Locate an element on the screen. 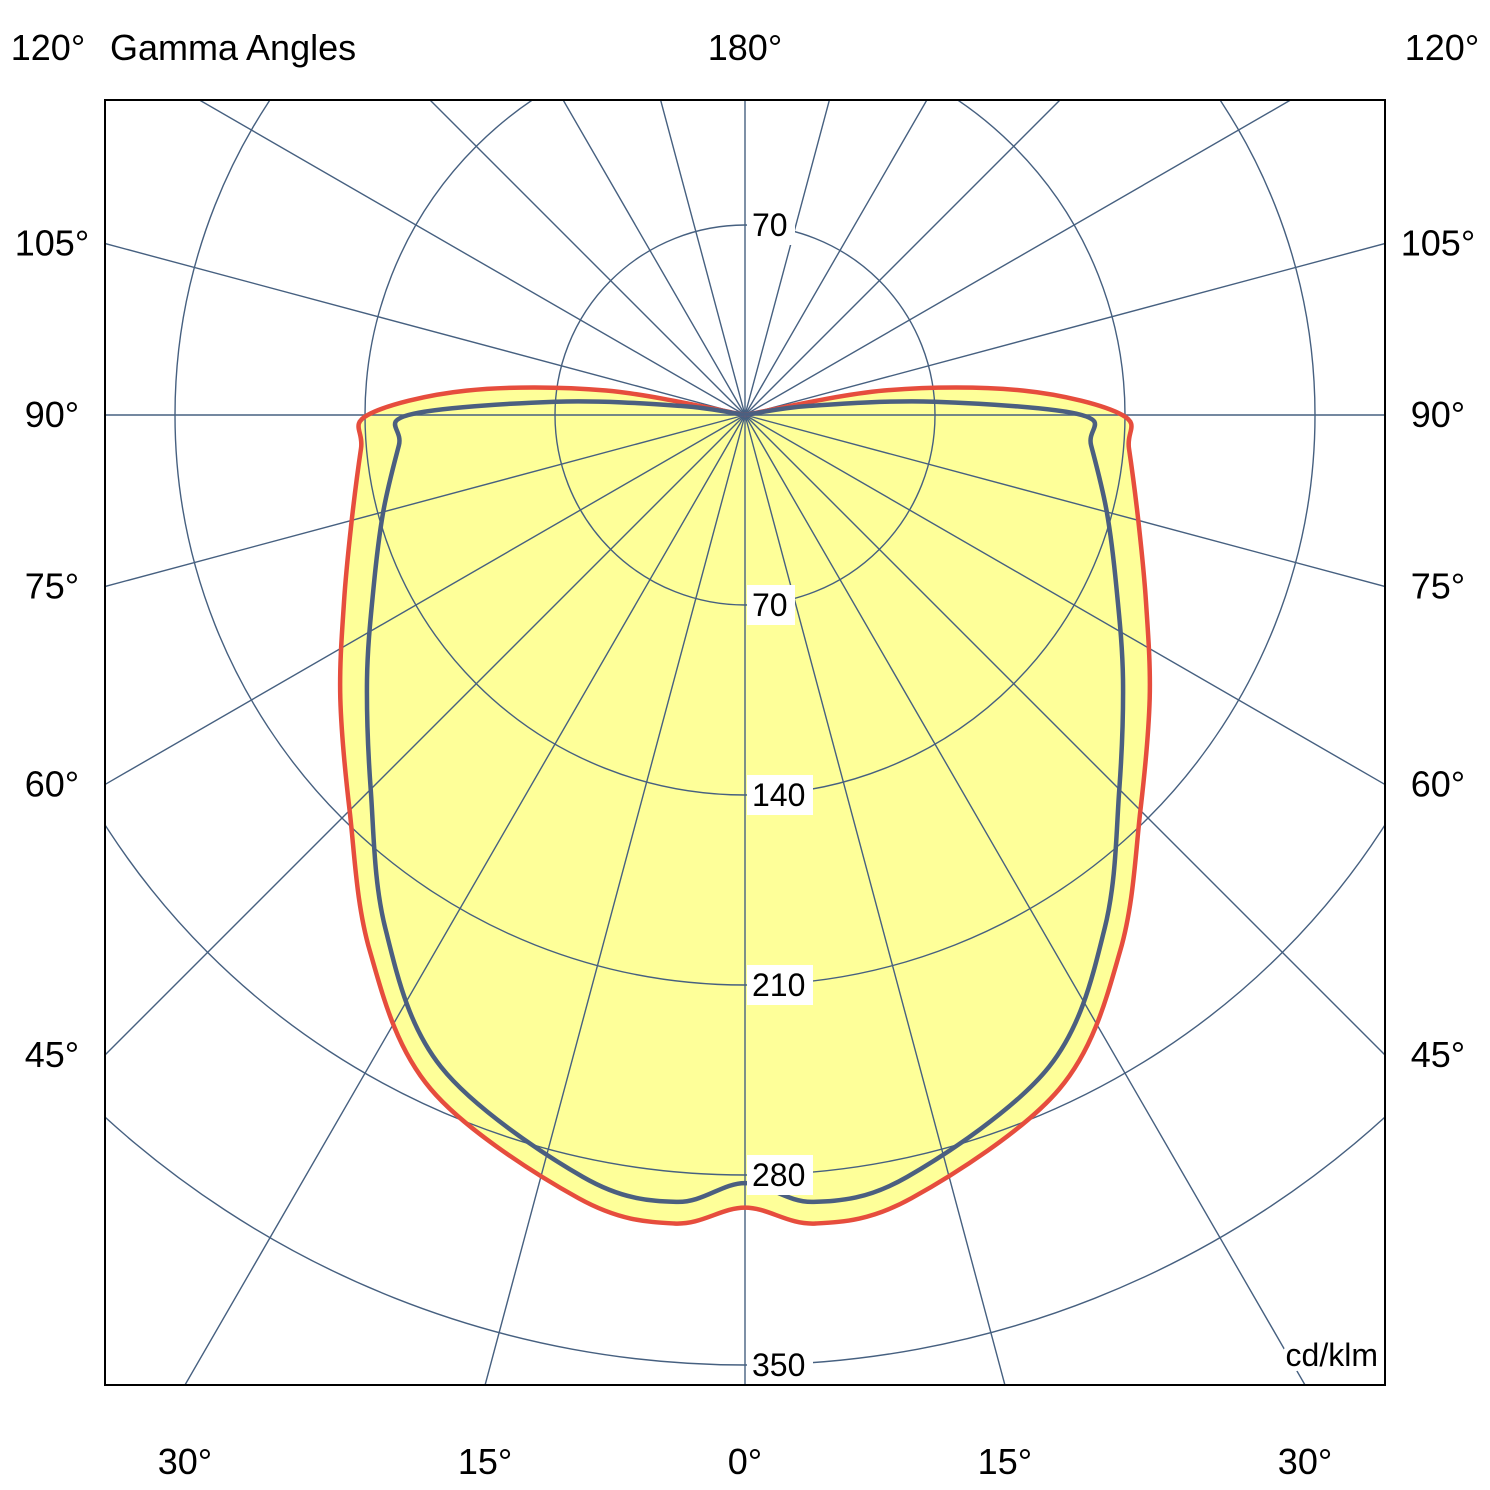 This screenshot has height=1490, width=1490. gamma-angle-label-bottom: 0° is located at coordinates (745, 1461).